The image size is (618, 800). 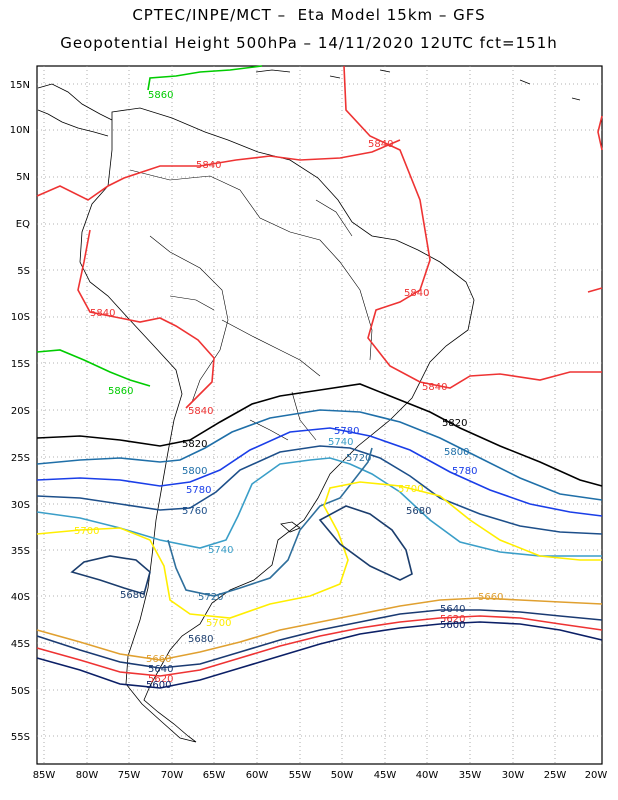 I want to click on lat-label: 50S, so click(x=20, y=691).